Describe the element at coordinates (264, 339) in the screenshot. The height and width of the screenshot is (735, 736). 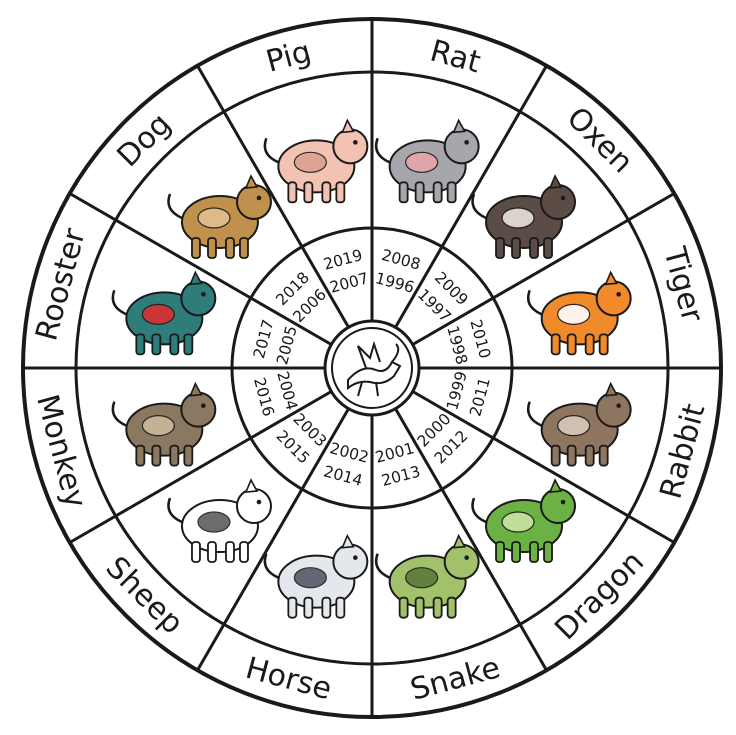
I see `year-label: 2017` at that location.